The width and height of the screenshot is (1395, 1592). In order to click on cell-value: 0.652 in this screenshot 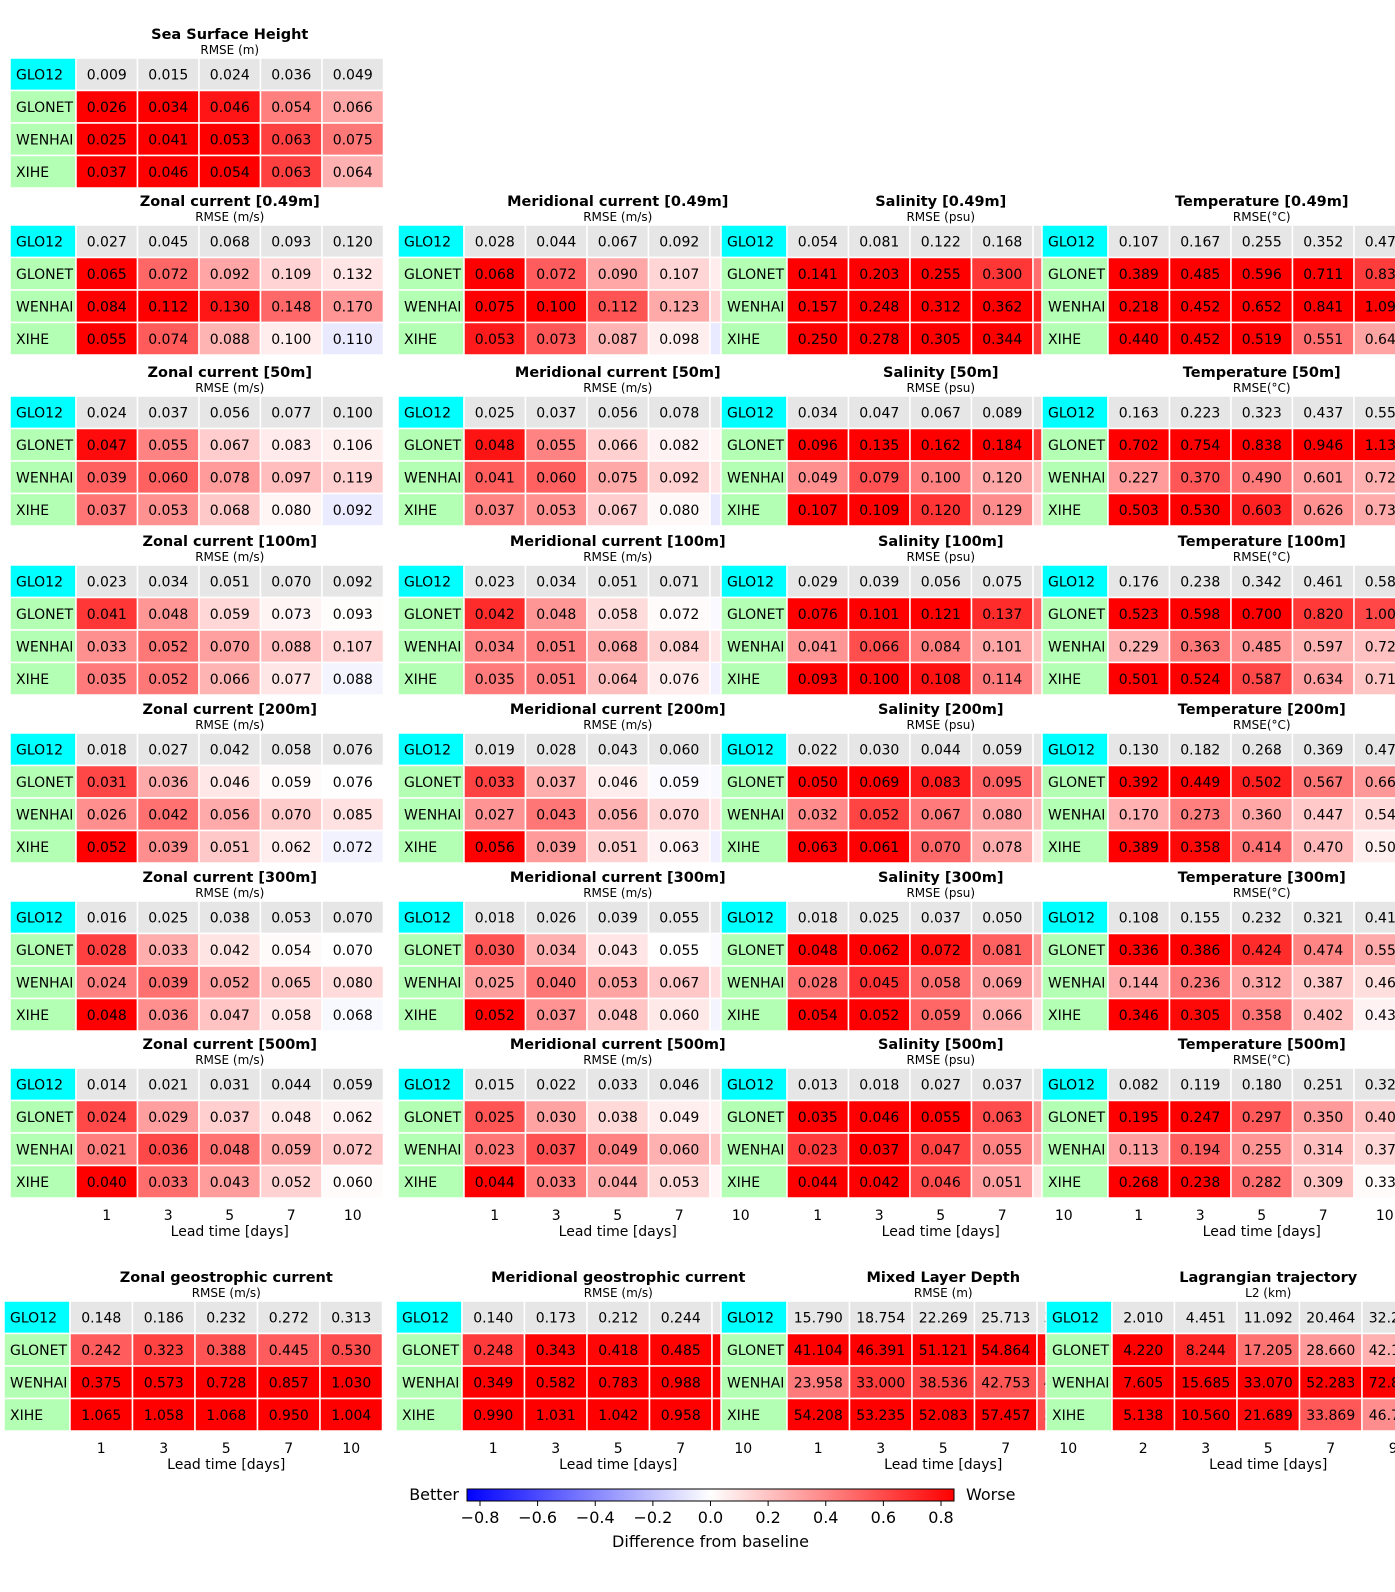, I will do `click(1262, 307)`.